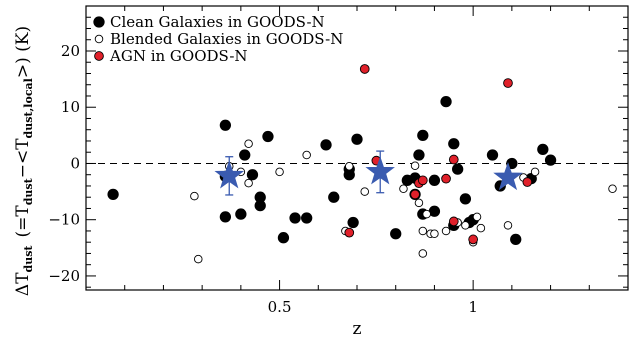  Describe the element at coordinates (99, 56) in the screenshot. I see `legend-marker-agn` at that location.